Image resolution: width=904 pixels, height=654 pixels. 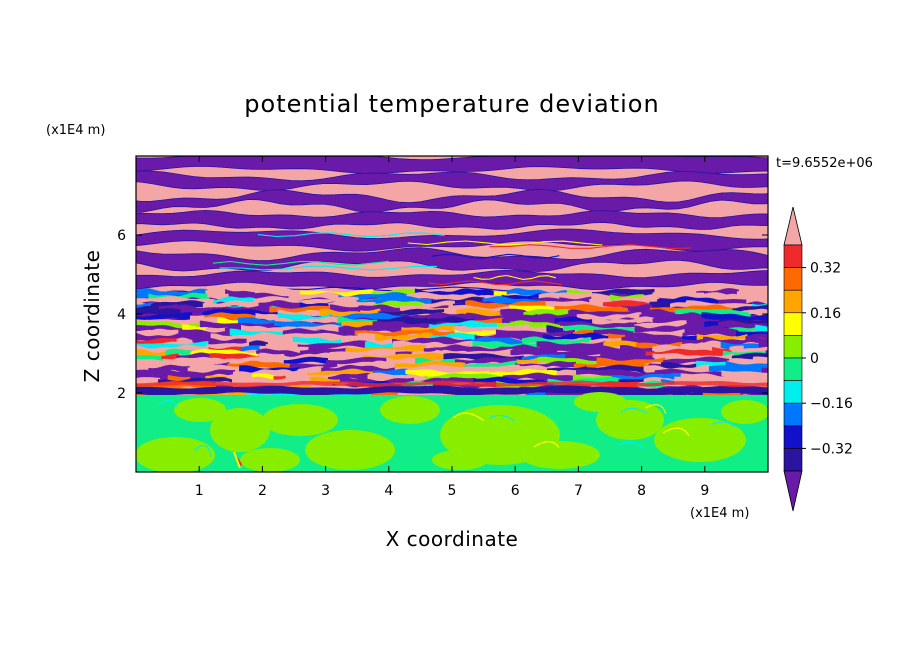 I want to click on x-tick-label: 4, so click(x=388, y=491).